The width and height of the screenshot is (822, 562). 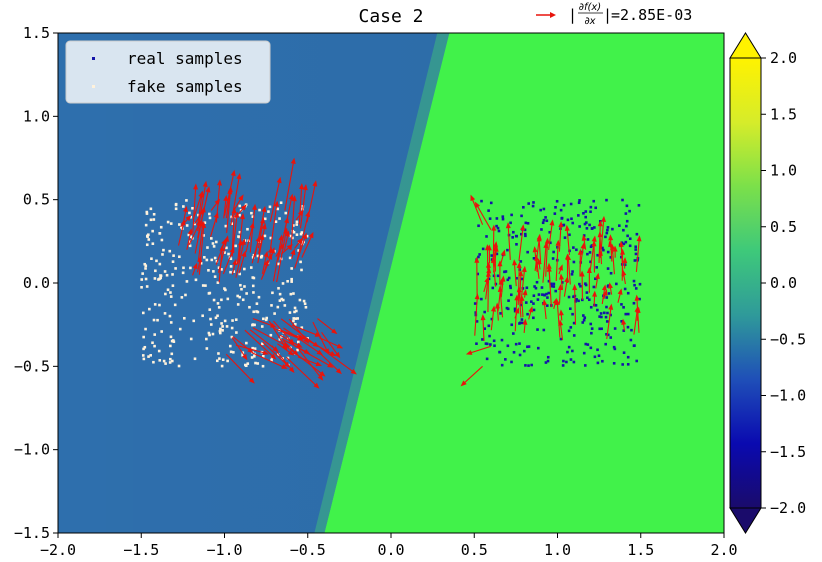 I want to click on y-tick-label: 1.0, so click(x=36, y=116).